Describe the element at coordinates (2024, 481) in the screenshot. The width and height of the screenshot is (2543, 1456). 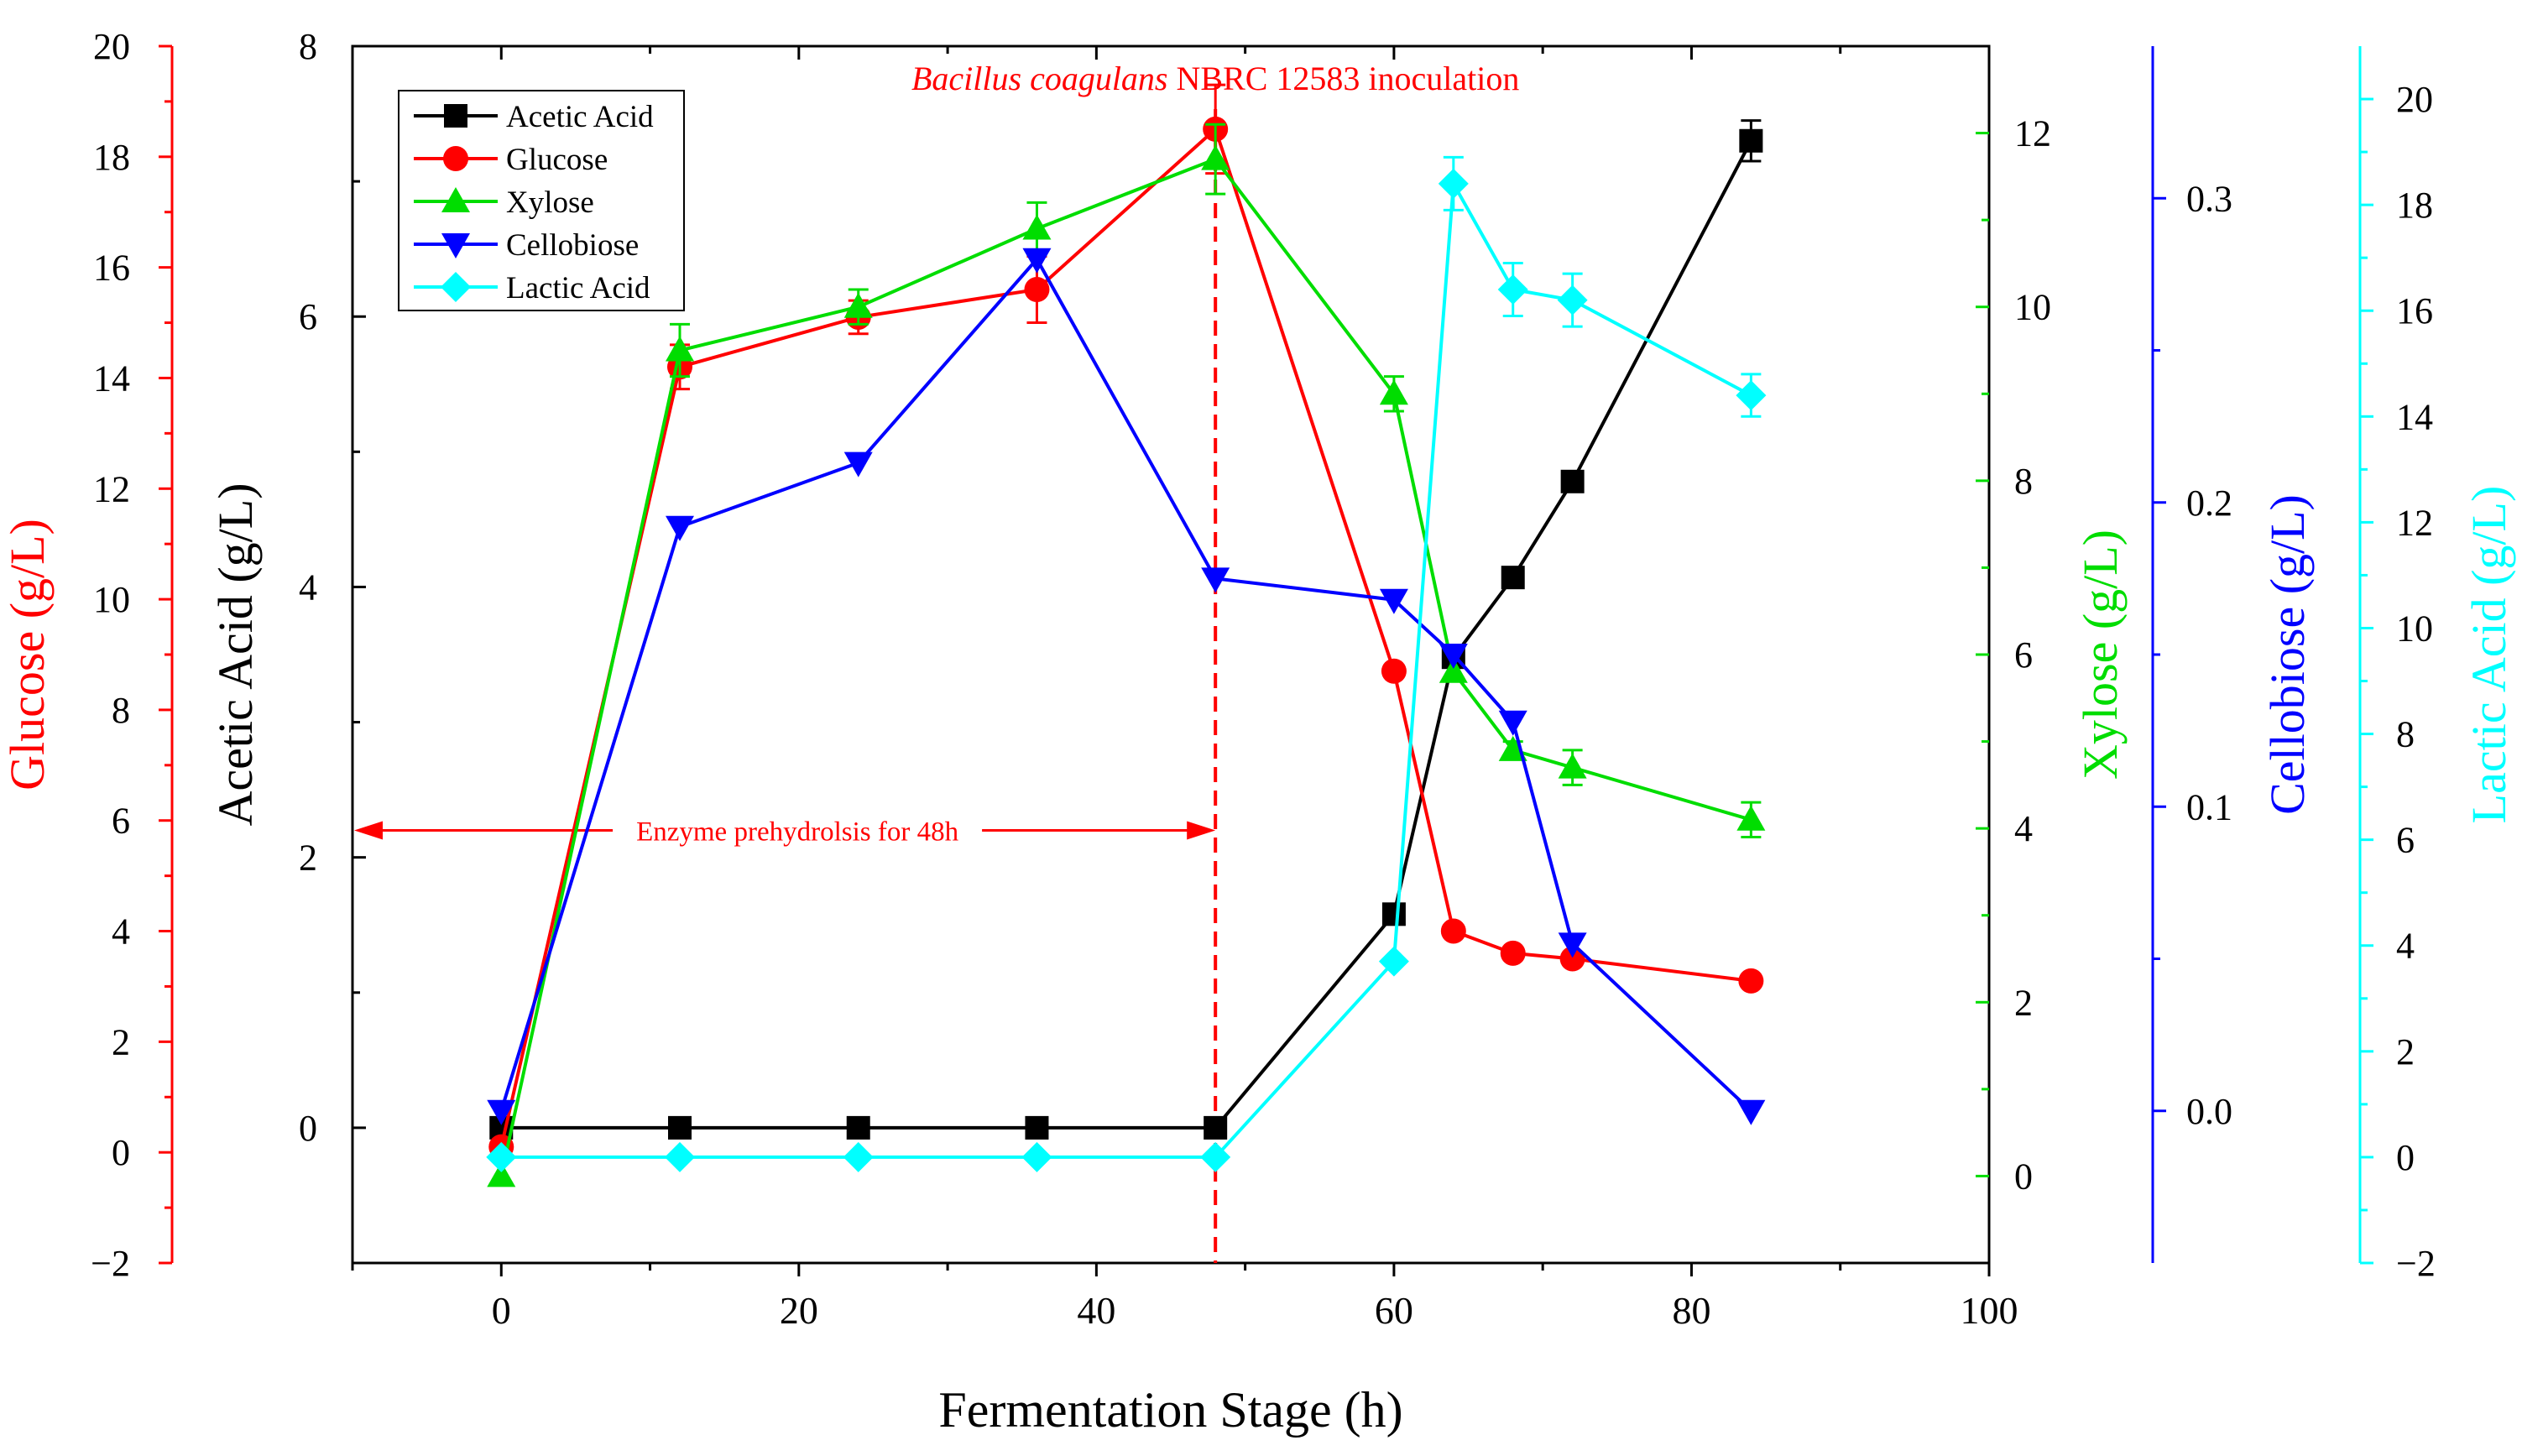
I see `xylose-tick-label: 8` at that location.